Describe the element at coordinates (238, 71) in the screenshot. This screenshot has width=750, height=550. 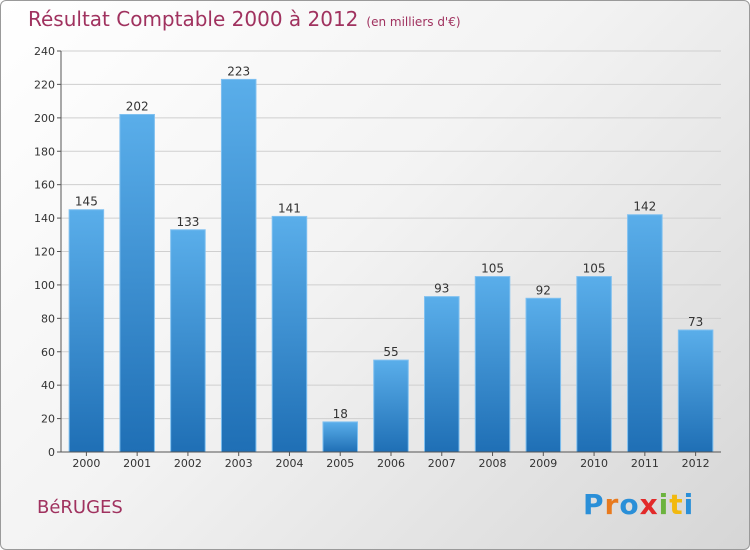
I see `data-label: 223` at that location.